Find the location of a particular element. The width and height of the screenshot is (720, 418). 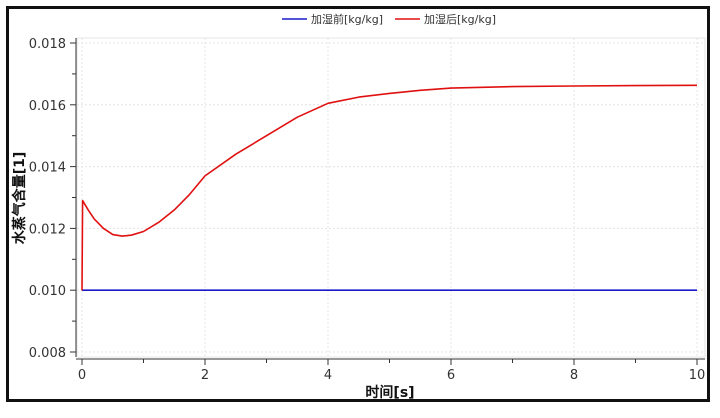

x-tick-label: 2 is located at coordinates (205, 375).